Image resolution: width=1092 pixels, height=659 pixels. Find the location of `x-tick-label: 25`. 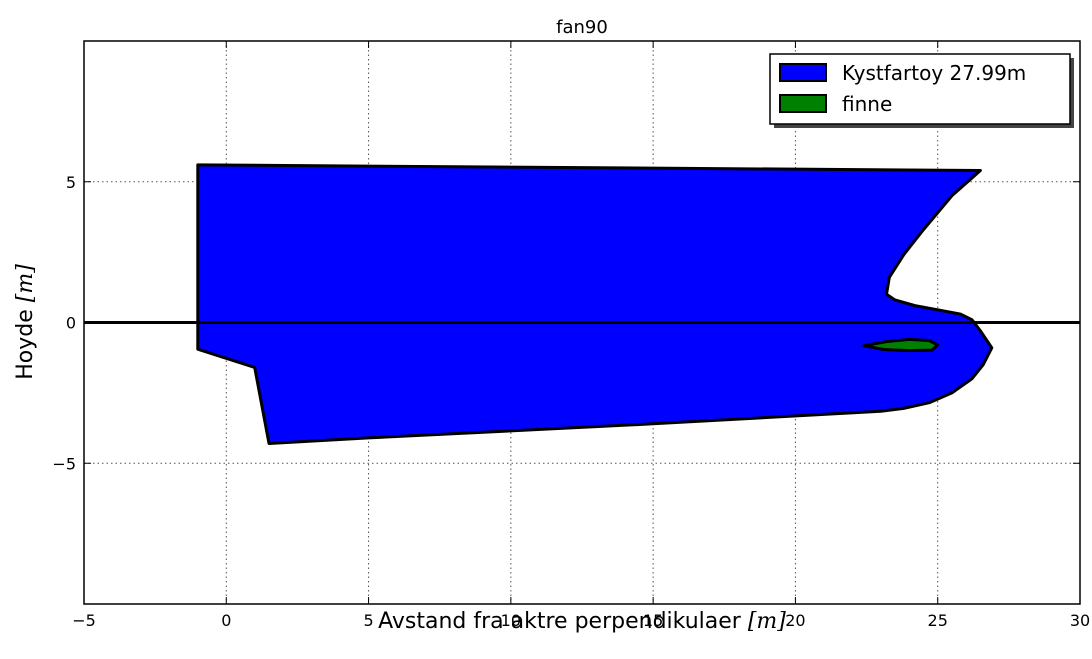

x-tick-label: 25 is located at coordinates (938, 620).